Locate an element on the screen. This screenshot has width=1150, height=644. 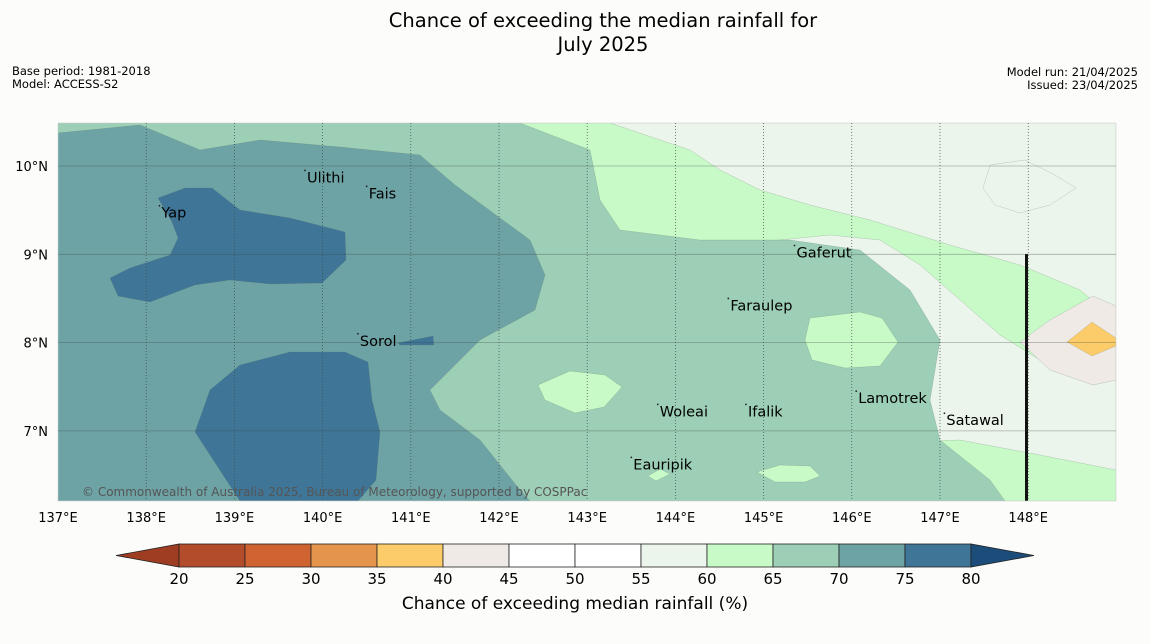
lon-tick-label: 137°E is located at coordinates (58, 518).